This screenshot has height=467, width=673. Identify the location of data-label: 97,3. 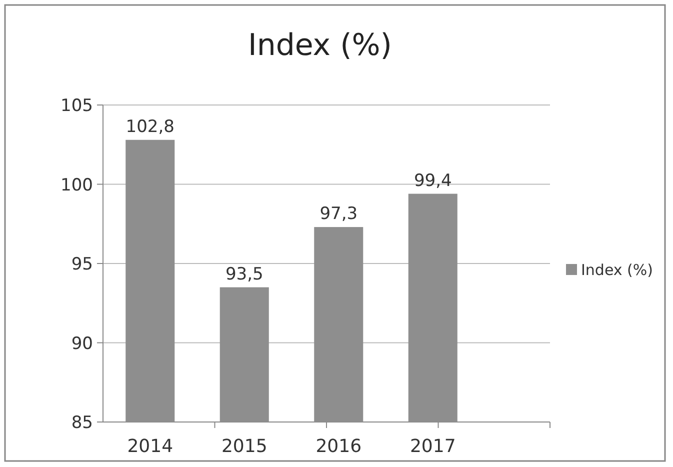
(339, 214).